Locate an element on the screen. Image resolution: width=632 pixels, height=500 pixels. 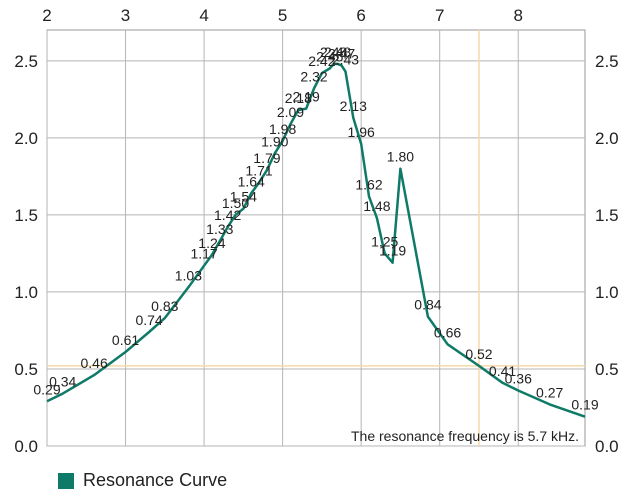
x-tick-label: 2 is located at coordinates (46, 15).